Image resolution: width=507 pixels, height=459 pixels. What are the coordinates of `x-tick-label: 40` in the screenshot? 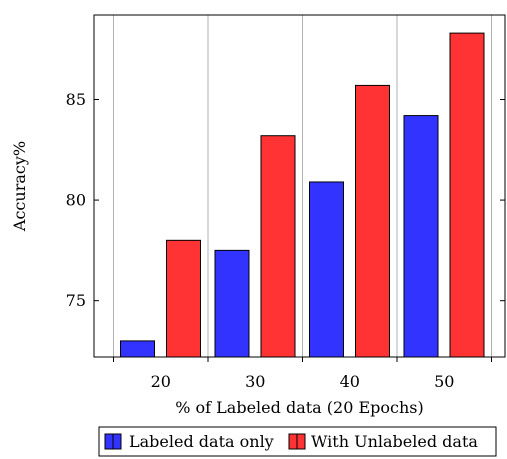 It's located at (350, 381).